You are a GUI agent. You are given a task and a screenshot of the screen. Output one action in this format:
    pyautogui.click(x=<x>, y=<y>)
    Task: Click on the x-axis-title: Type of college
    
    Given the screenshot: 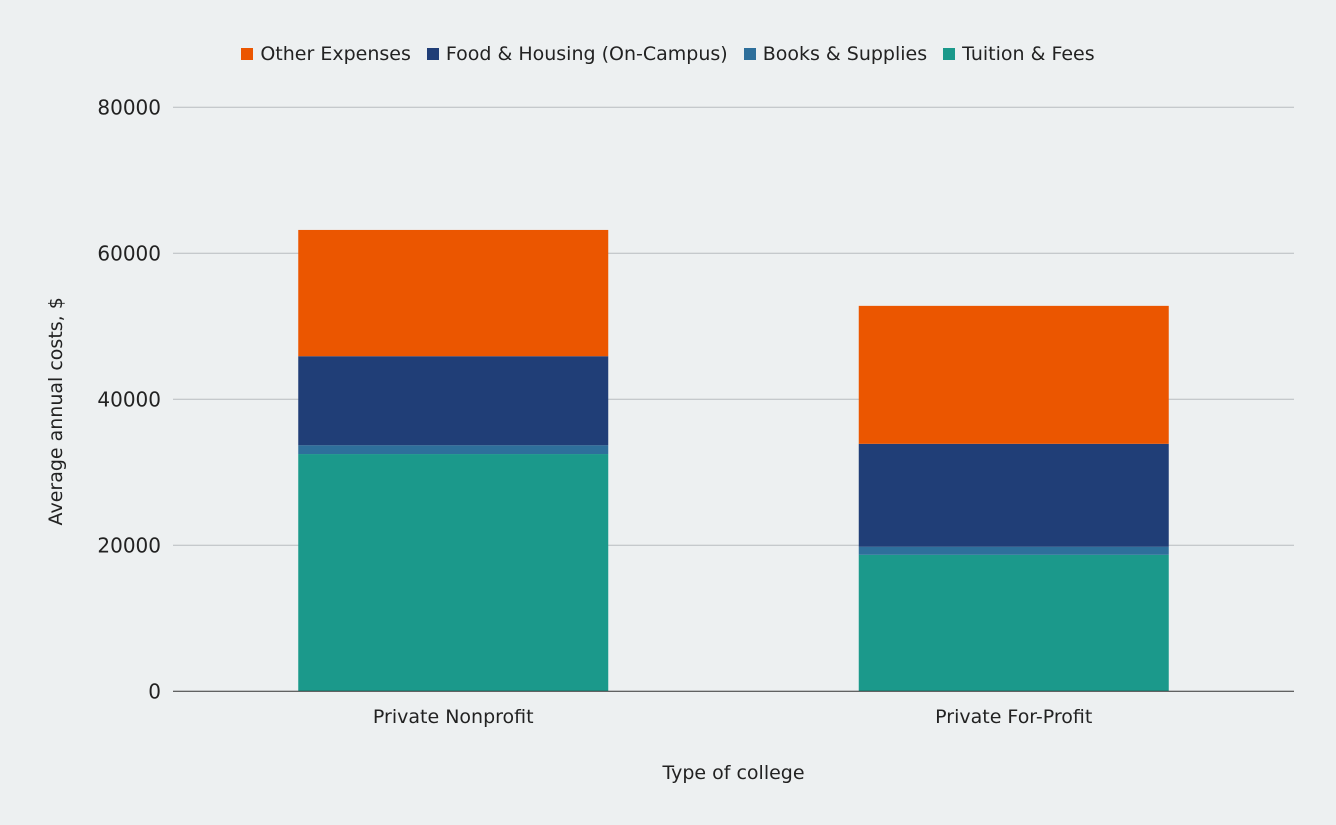 What is the action you would take?
    pyautogui.click(x=732, y=773)
    